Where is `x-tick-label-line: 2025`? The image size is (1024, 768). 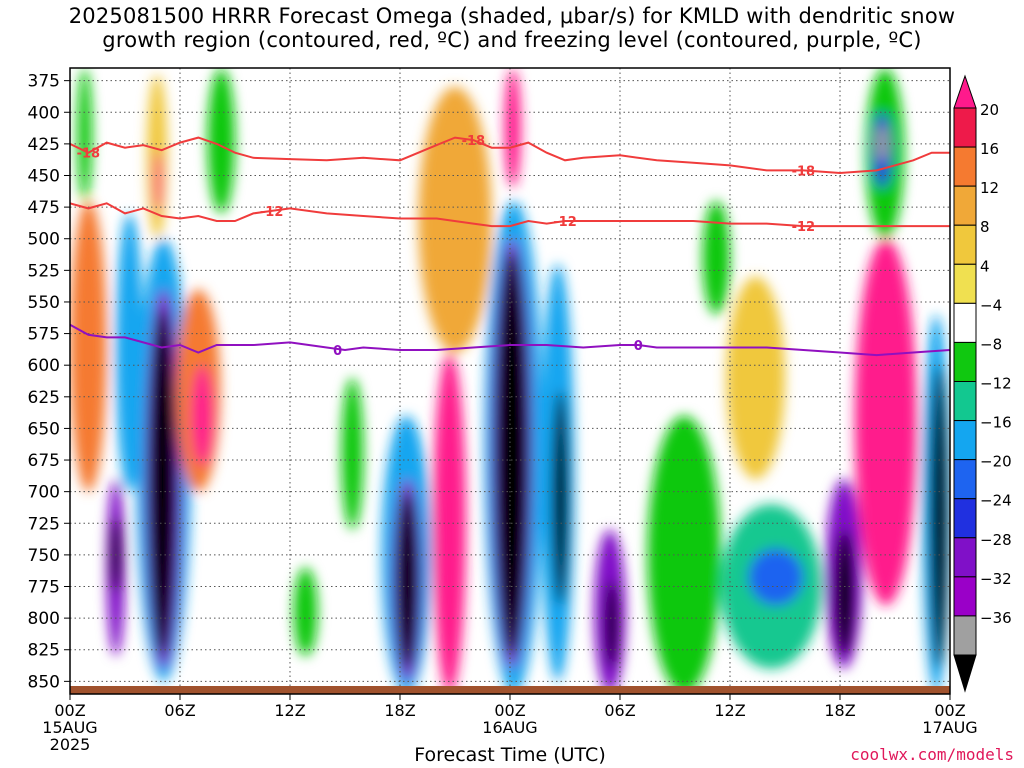 x-tick-label-line: 2025 is located at coordinates (70, 744).